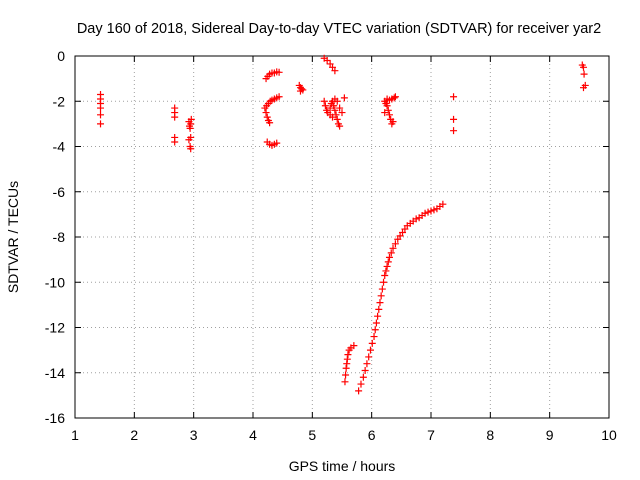  Describe the element at coordinates (342, 466) in the screenshot. I see `x-axis-label: GPS time / hours` at that location.